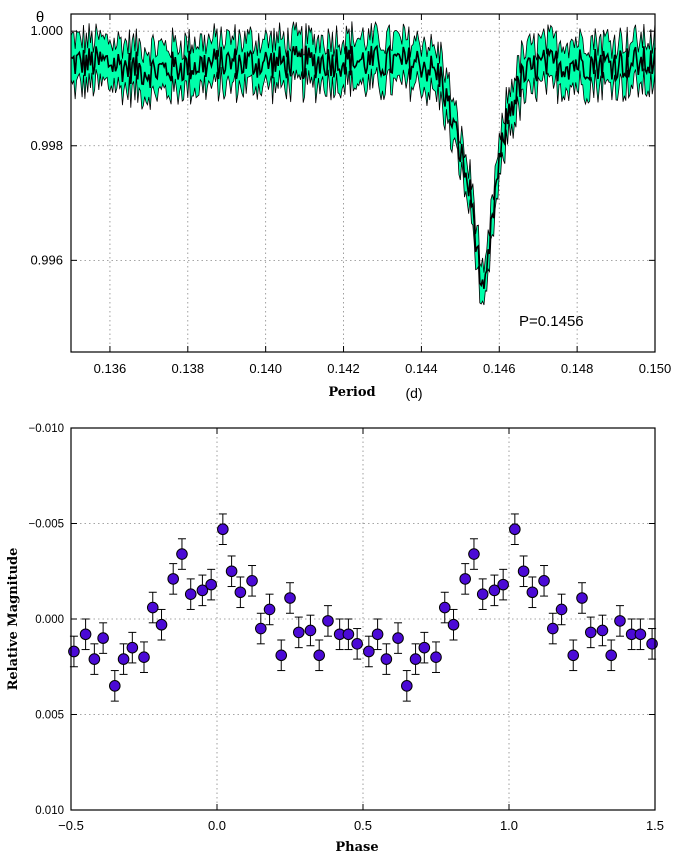 The width and height of the screenshot is (673, 857). Describe the element at coordinates (110, 368) in the screenshot. I see `x-tick-label: 0.136` at that location.